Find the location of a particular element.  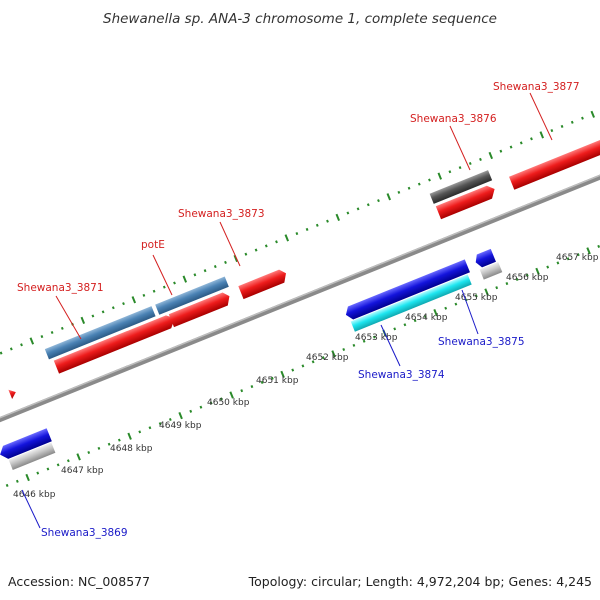

tick-label: 4649 kbp is located at coordinates (180, 426).